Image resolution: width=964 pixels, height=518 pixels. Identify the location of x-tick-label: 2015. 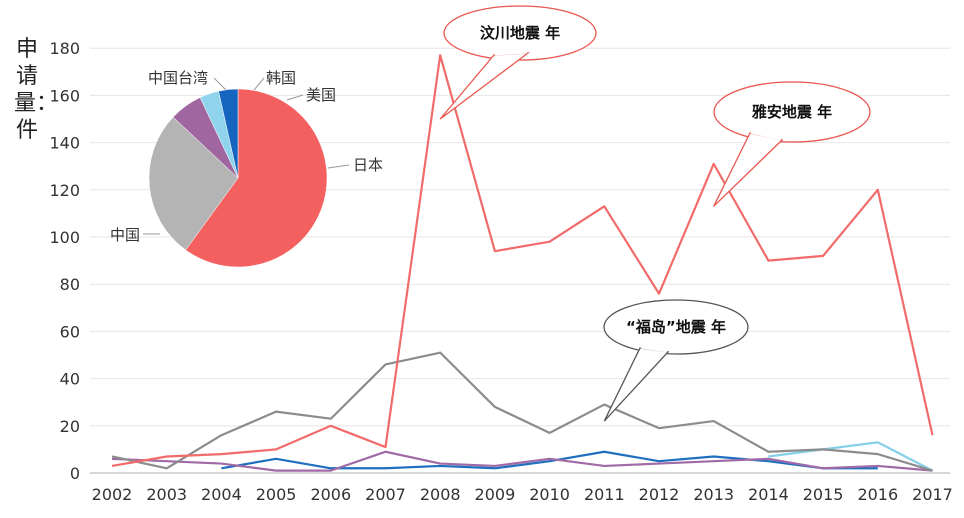
(823, 494).